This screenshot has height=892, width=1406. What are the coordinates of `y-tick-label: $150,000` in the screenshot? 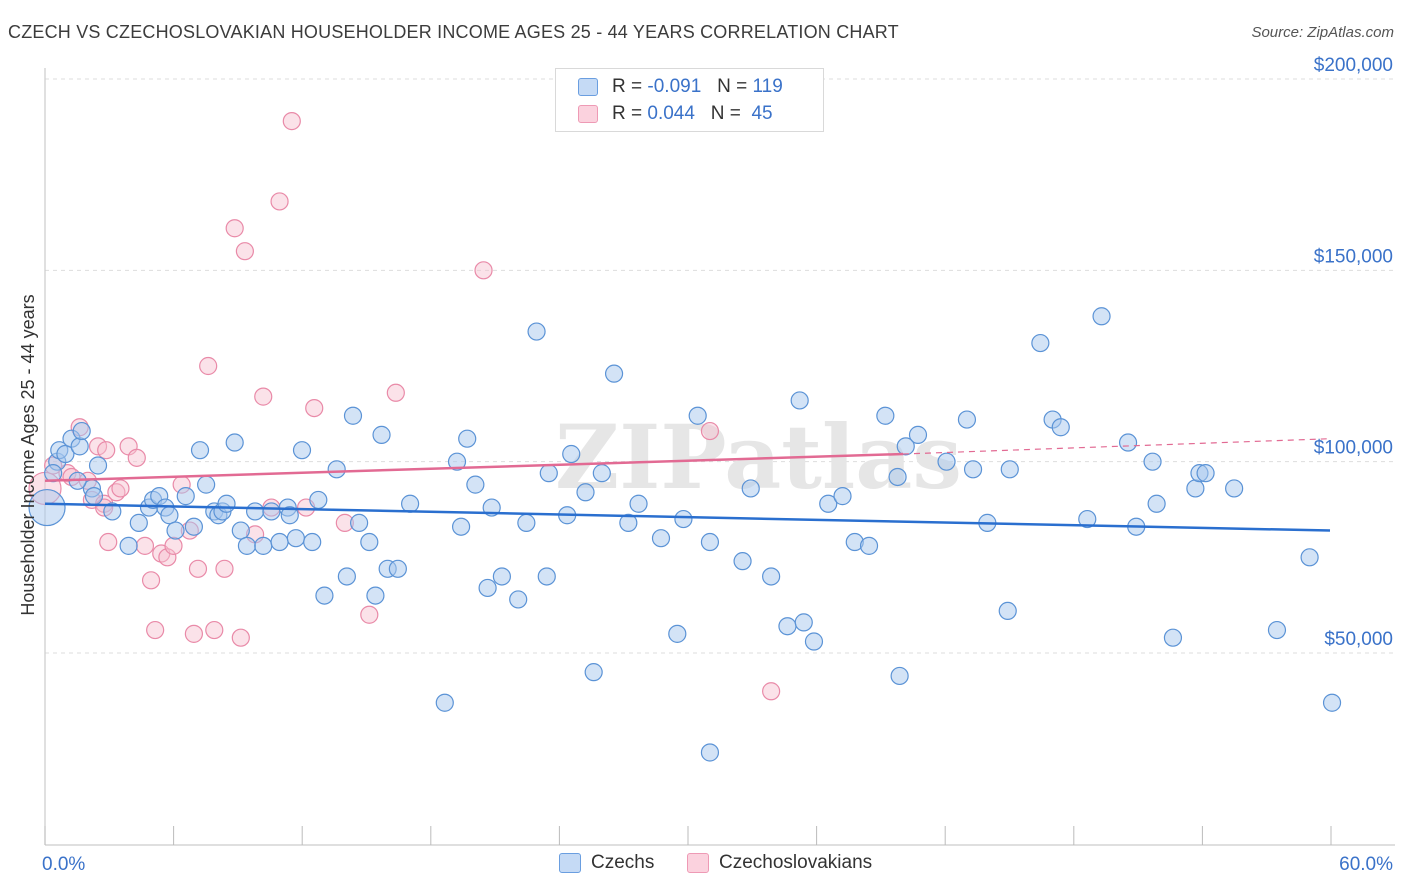 It's located at (1353, 256).